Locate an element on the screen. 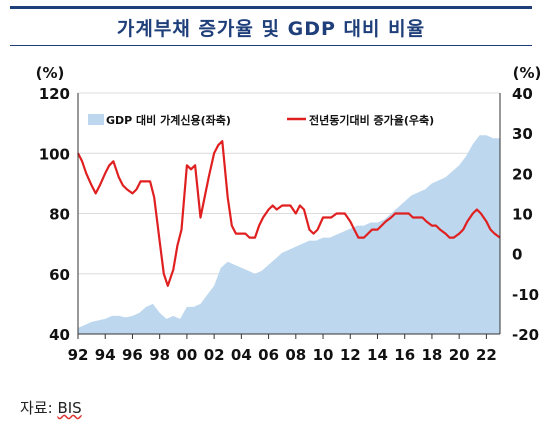 This screenshot has width=551, height=427. x-tick-label: 00 is located at coordinates (186, 355).